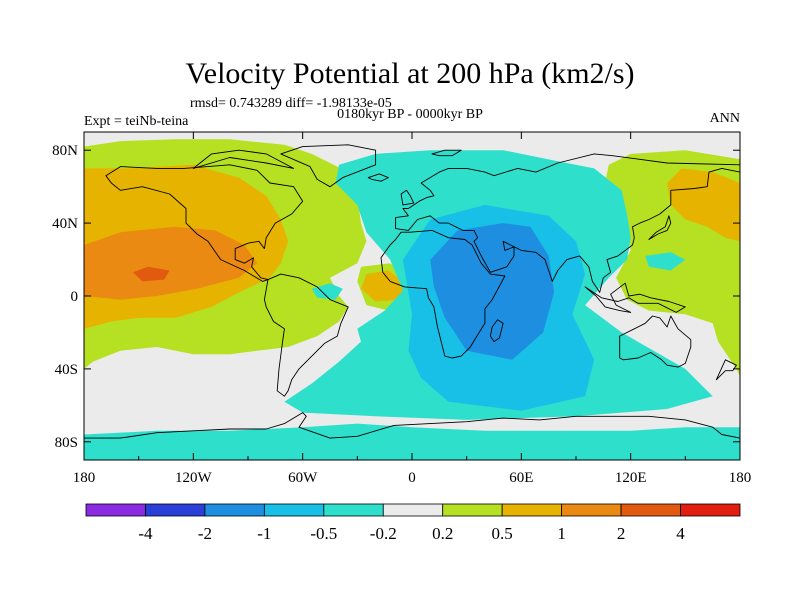 Image resolution: width=800 pixels, height=600 pixels. What do you see at coordinates (243, 159) in the screenshot?
I see `coastline-canadian-arctic` at bounding box center [243, 159].